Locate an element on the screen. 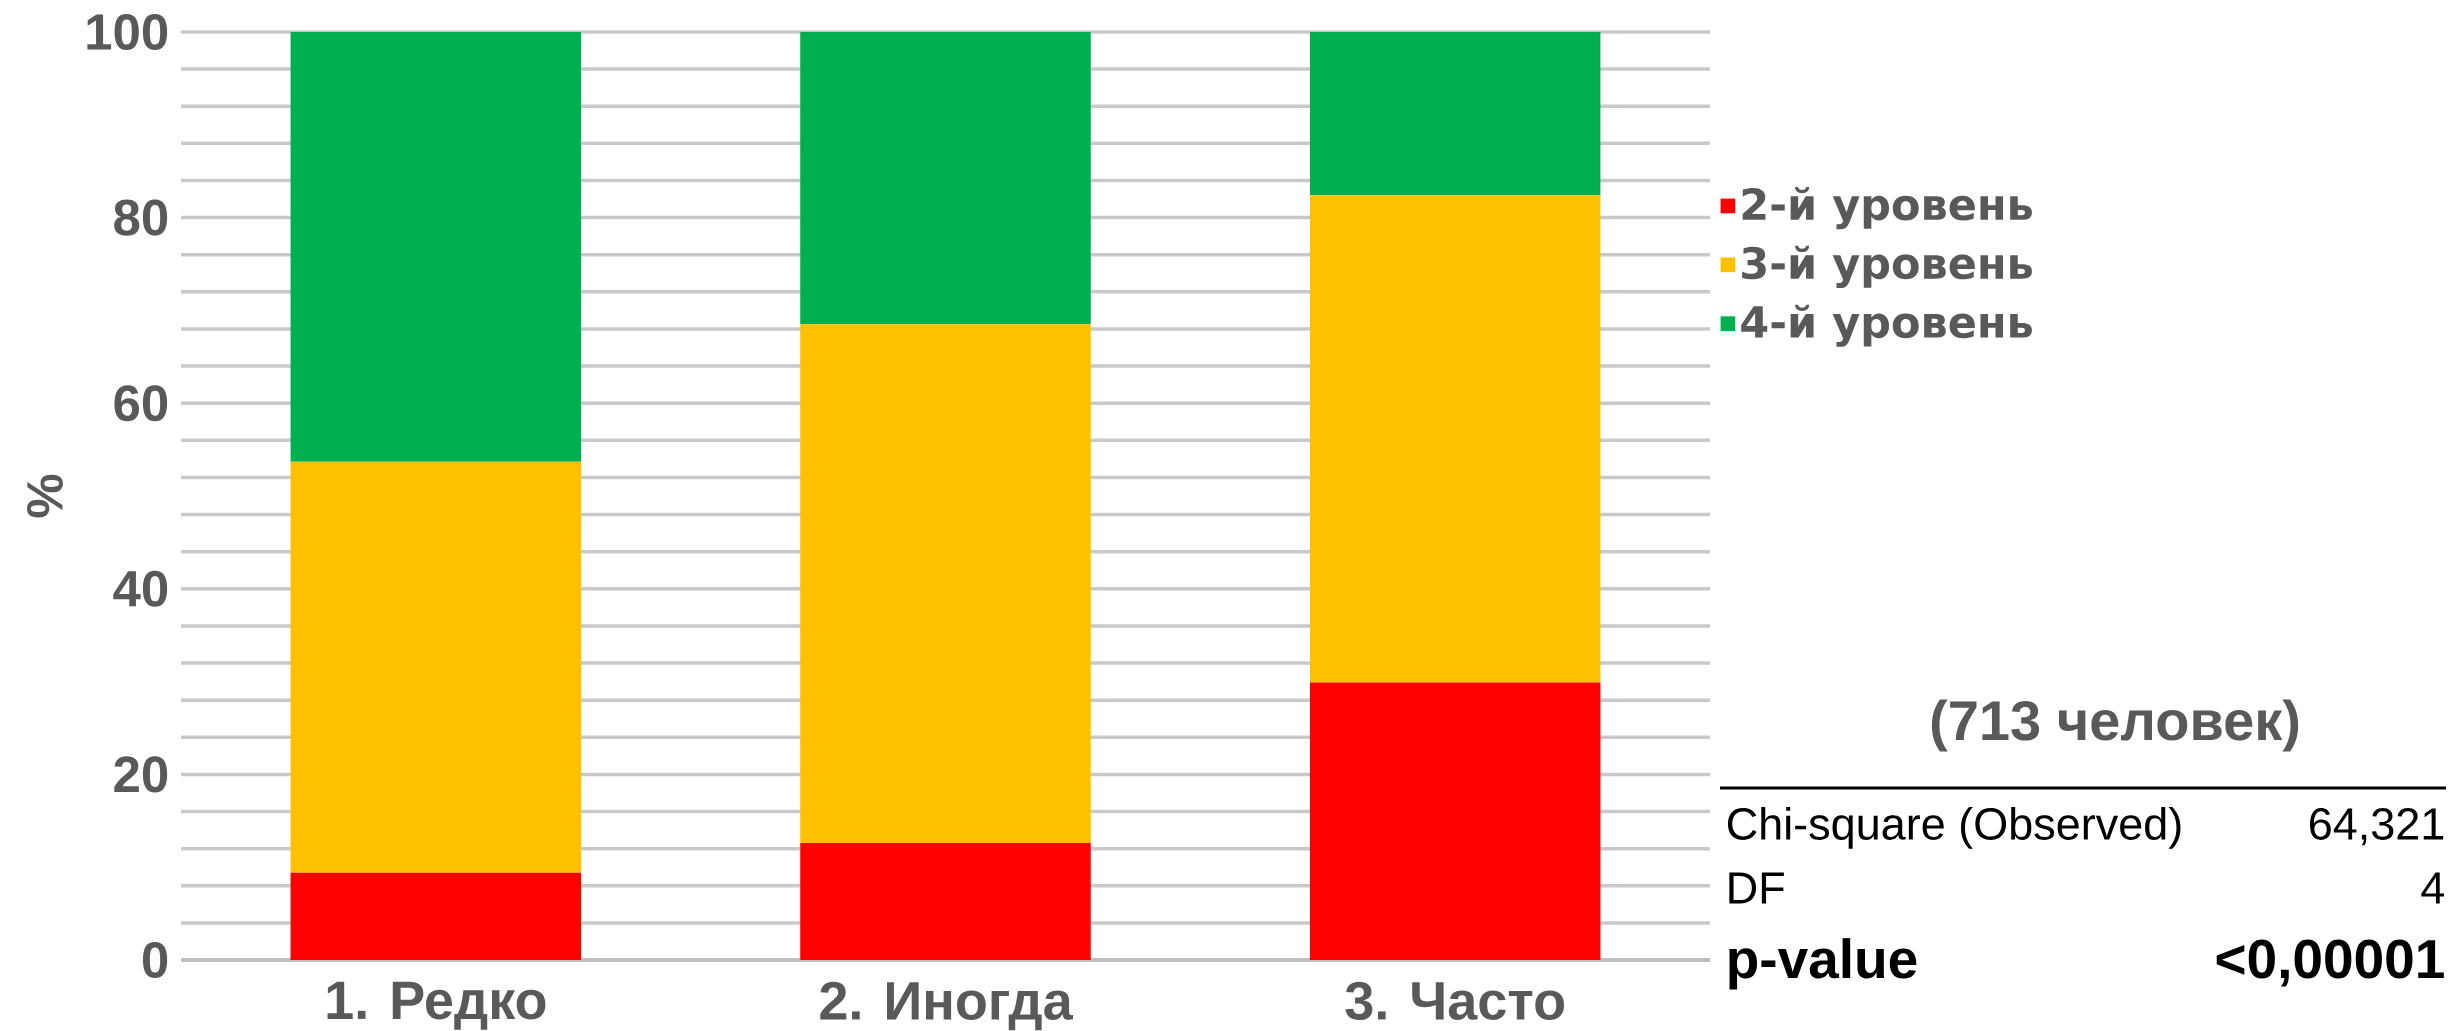 This screenshot has width=2453, height=1031. text: 64,321 is located at coordinates (2377, 827).